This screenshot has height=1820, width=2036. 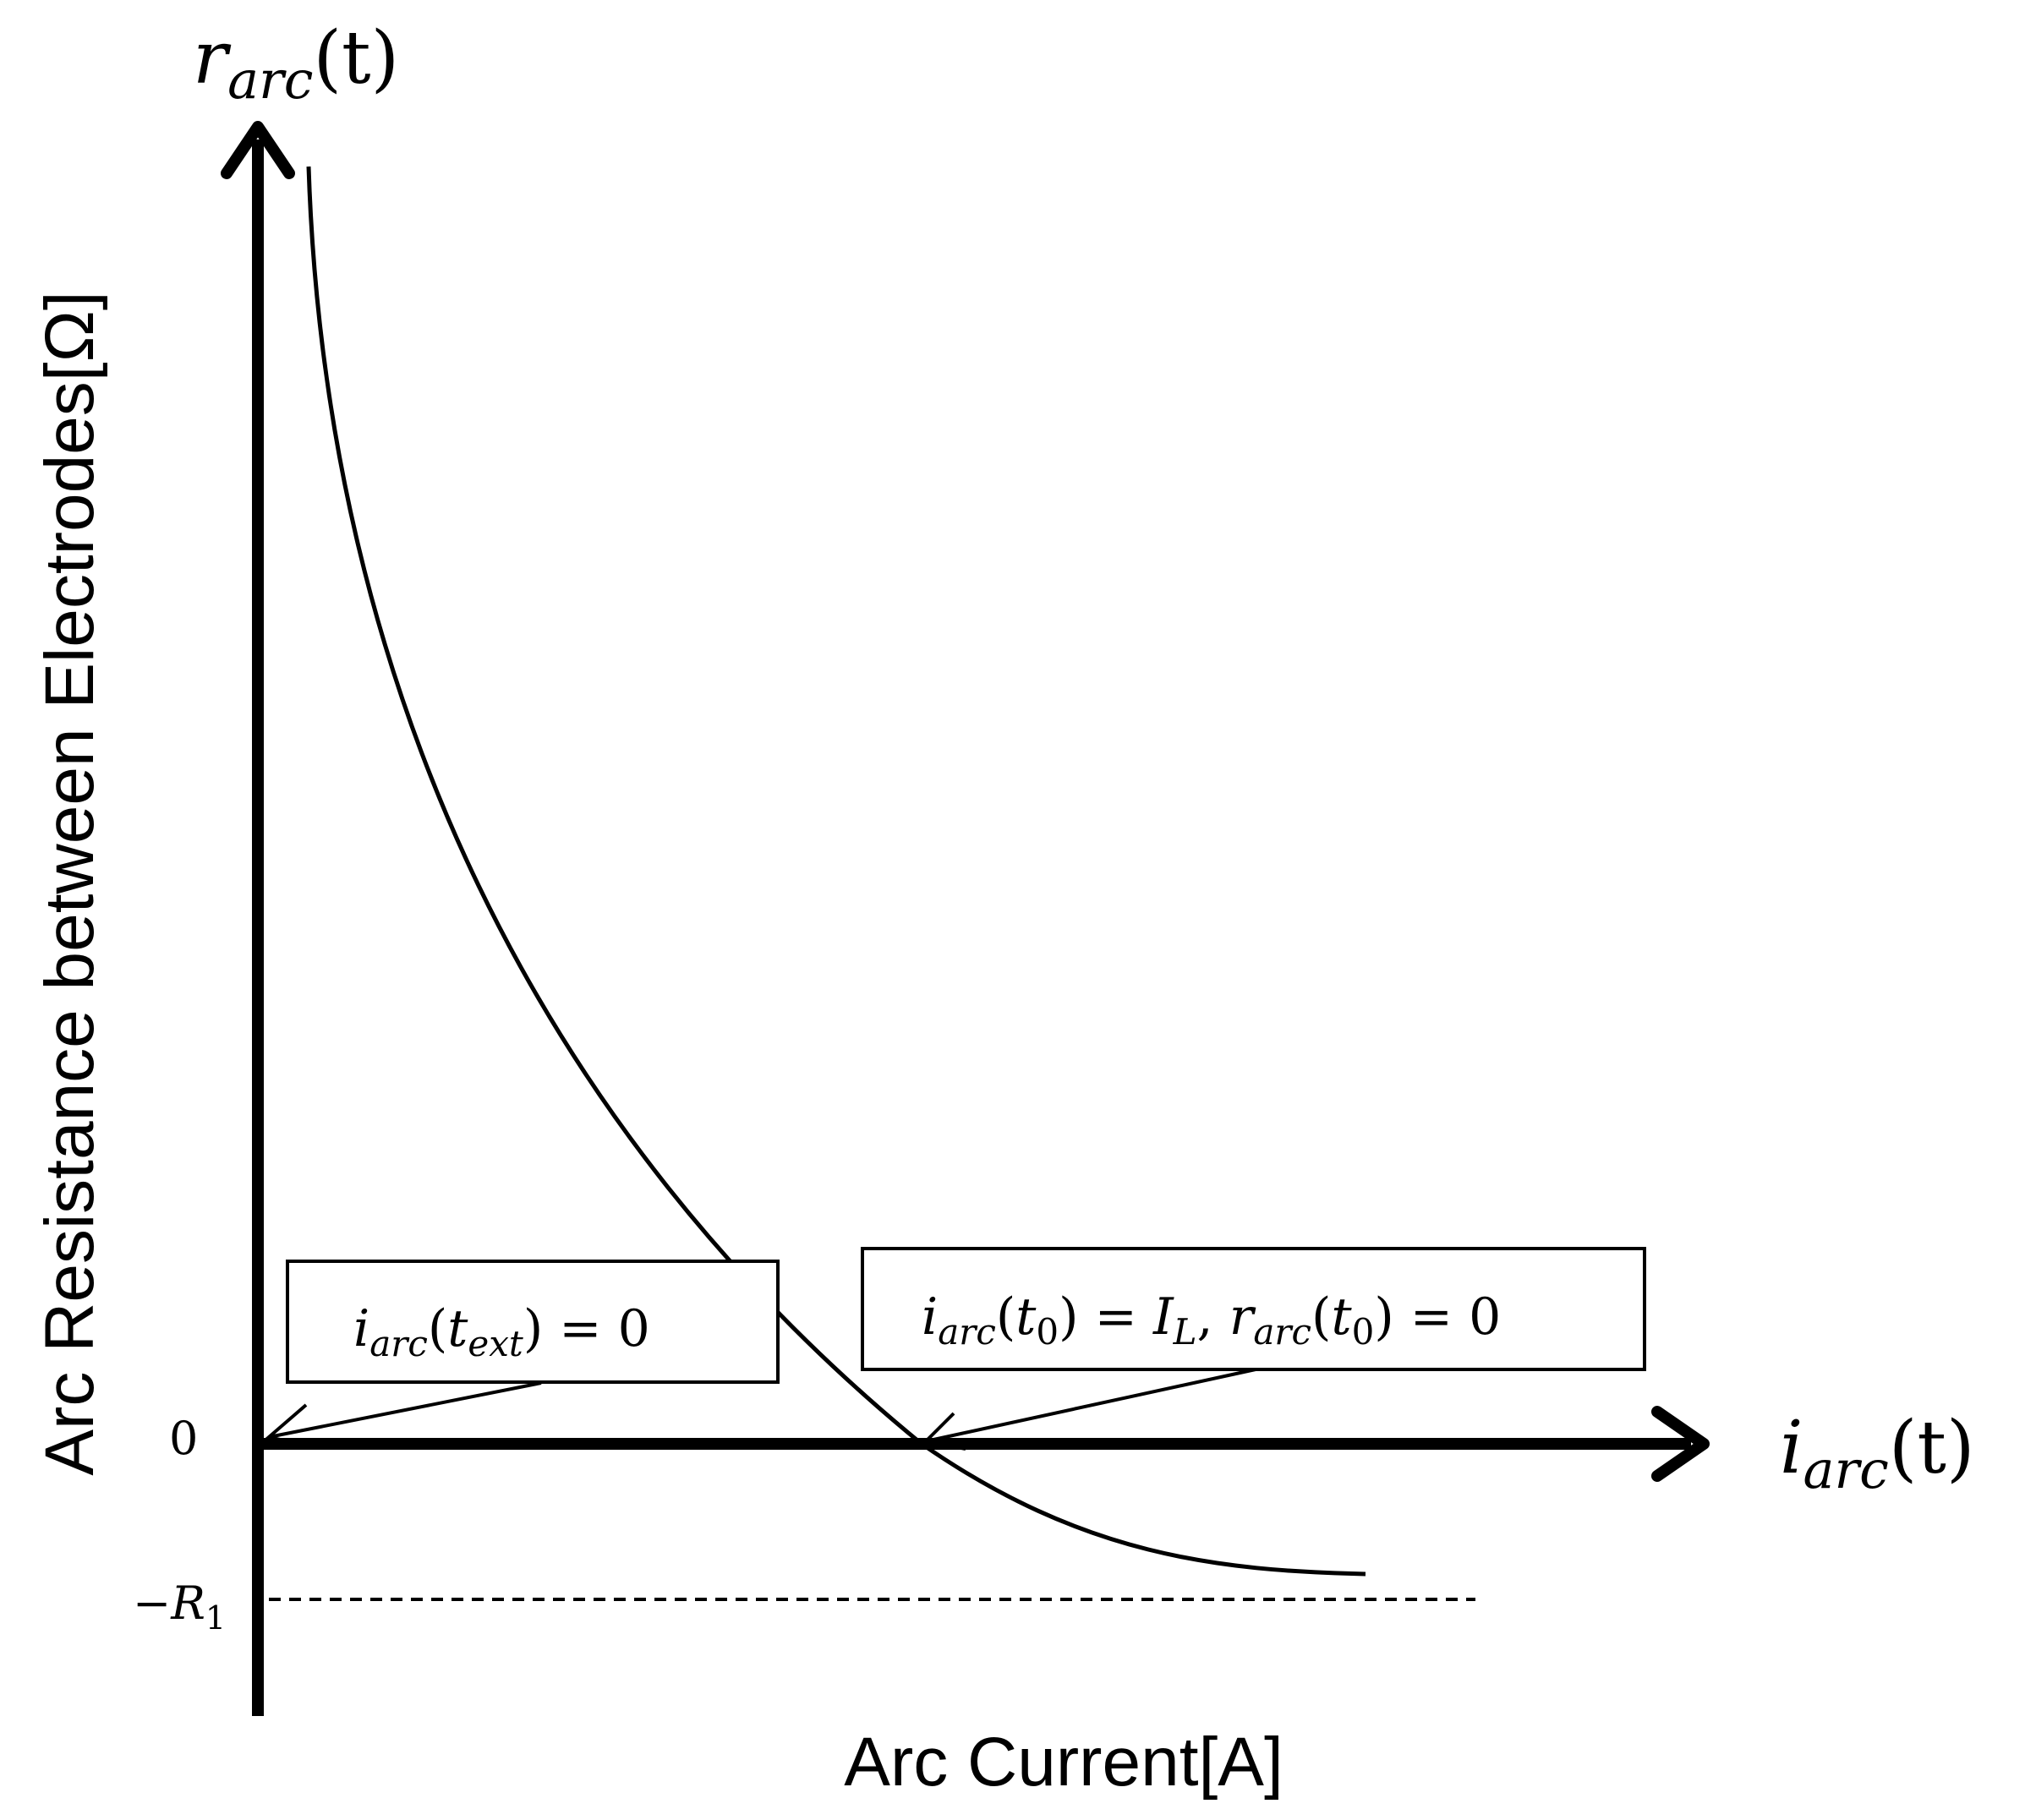 I want to click on annotation-extinction-box, so click(x=533, y=1322).